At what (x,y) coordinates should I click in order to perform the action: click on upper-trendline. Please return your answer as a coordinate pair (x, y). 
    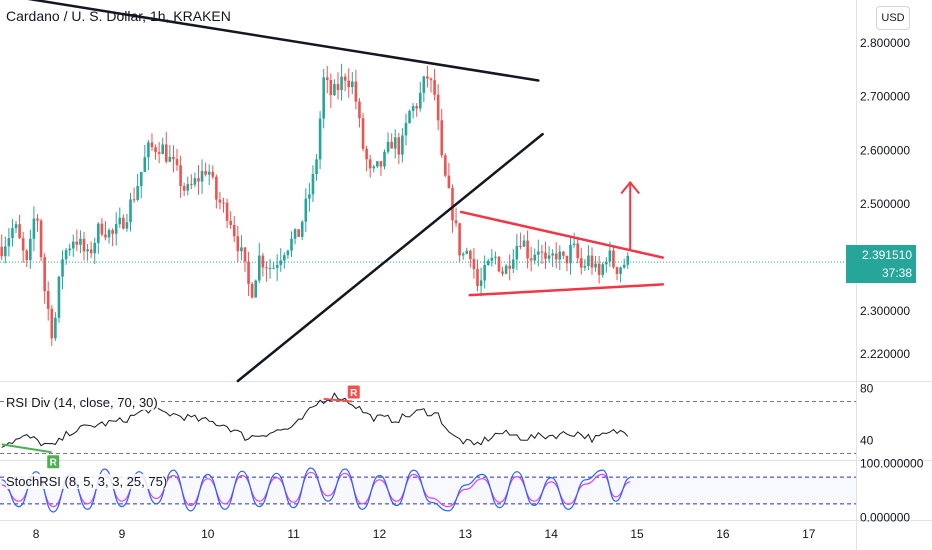
    Looking at the image, I should click on (283, 41).